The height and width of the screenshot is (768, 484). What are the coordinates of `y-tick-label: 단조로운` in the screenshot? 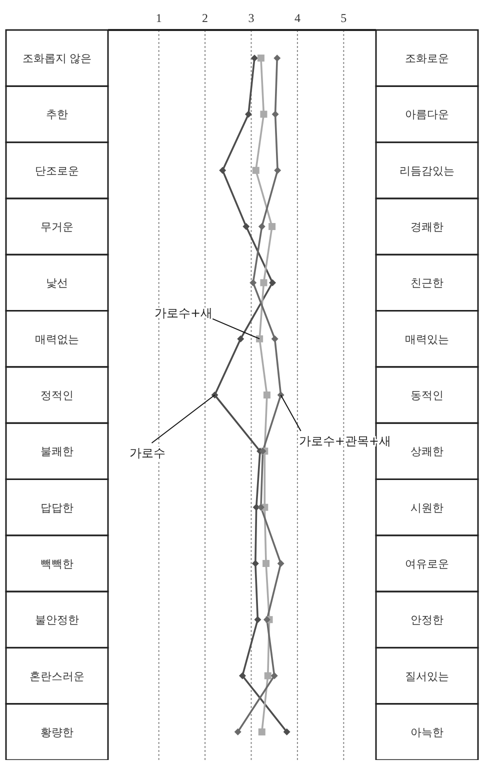 It's located at (57, 171).